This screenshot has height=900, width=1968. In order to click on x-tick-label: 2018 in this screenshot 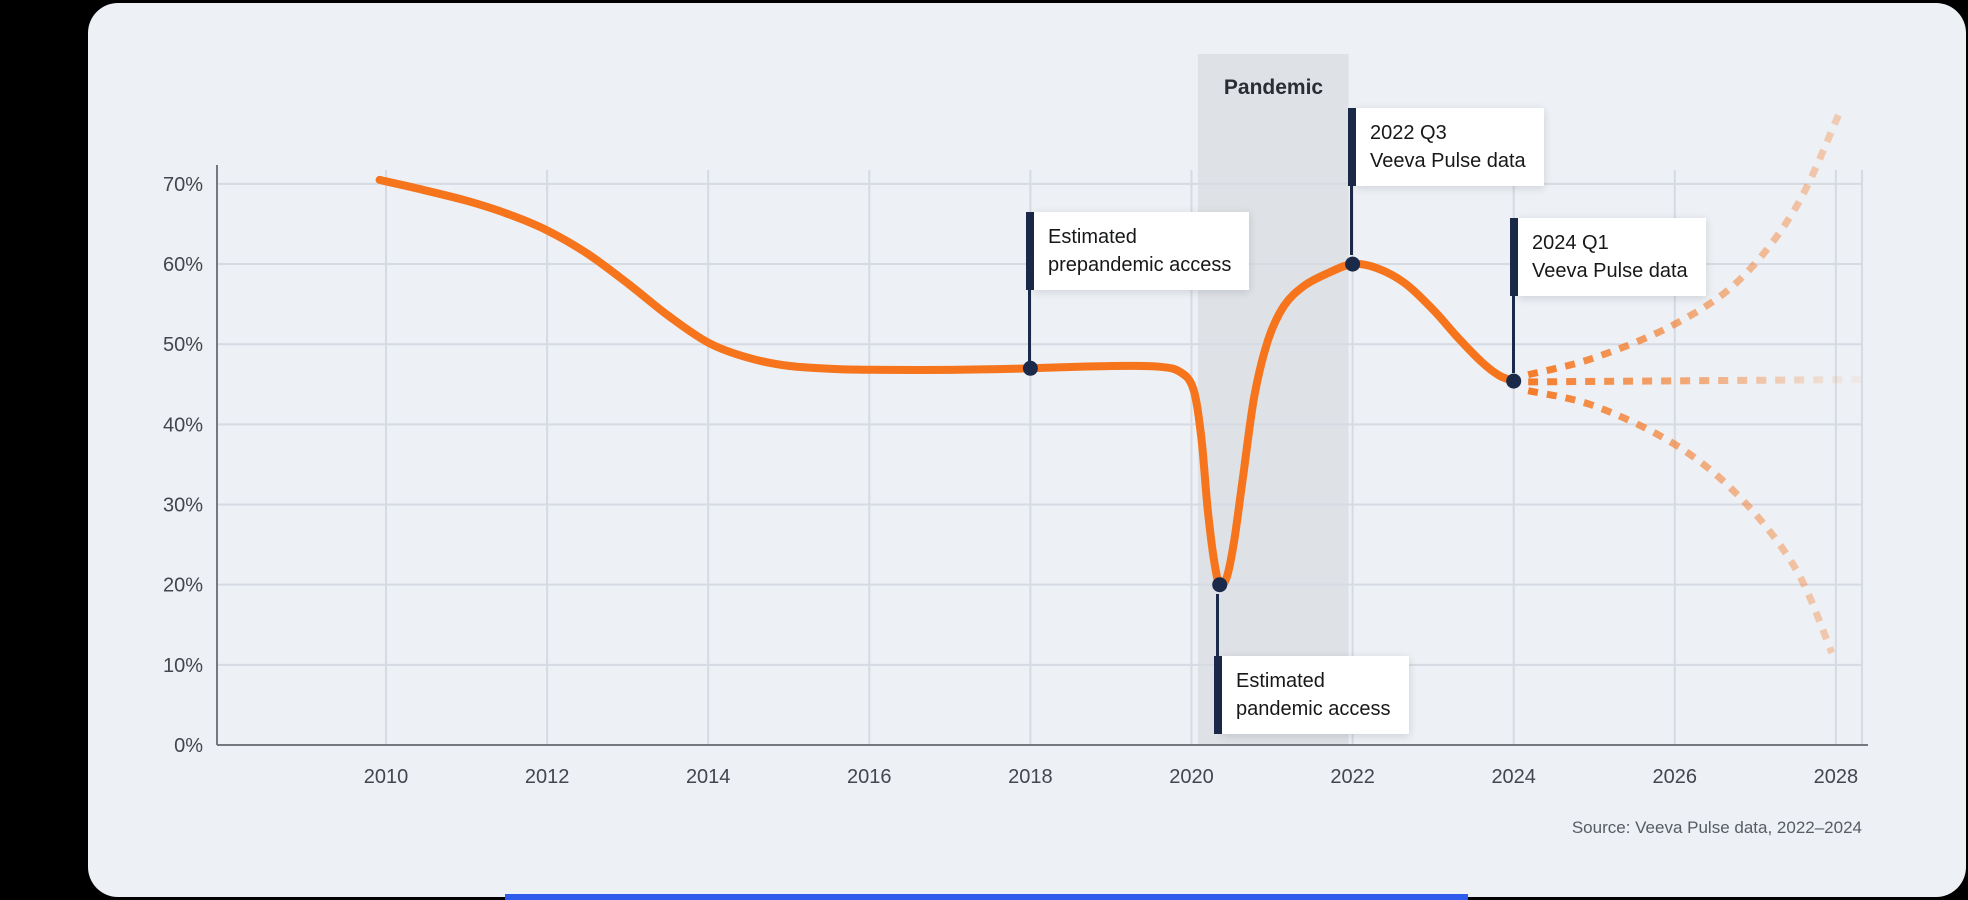, I will do `click(1030, 777)`.